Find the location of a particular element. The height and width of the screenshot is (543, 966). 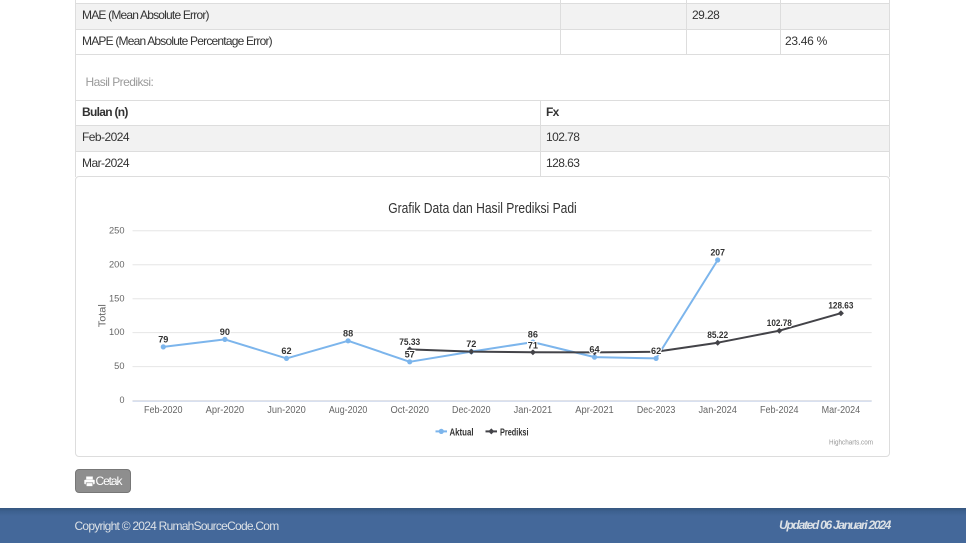

svg-text: Prediksi is located at coordinates (514, 432).